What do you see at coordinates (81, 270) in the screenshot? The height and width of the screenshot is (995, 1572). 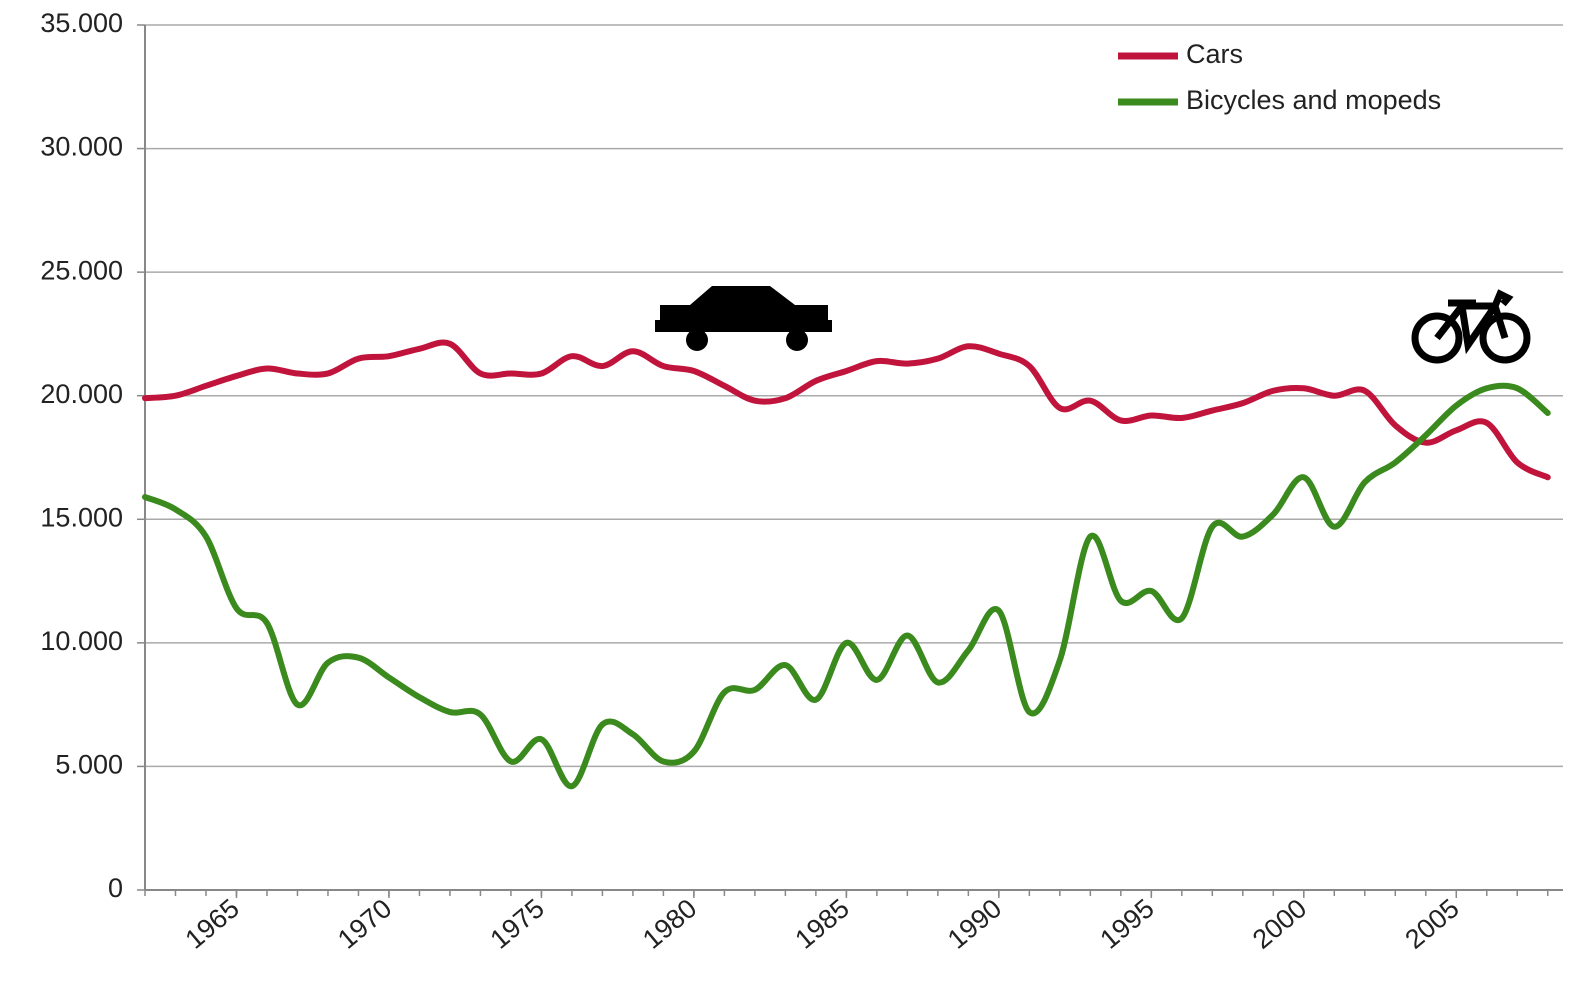 I see `y-tick-label: 25.000` at bounding box center [81, 270].